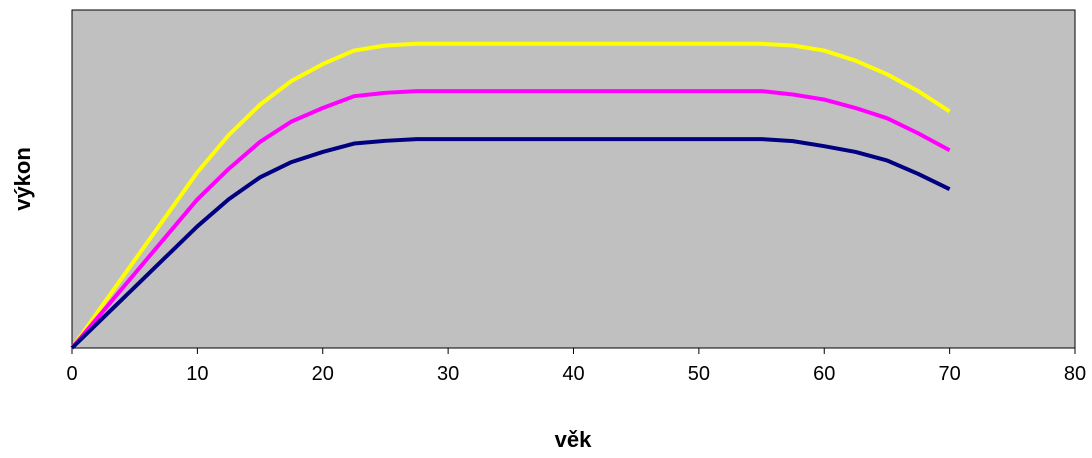 This screenshot has height=458, width=1092. I want to click on x-tick-label: 70, so click(950, 374).